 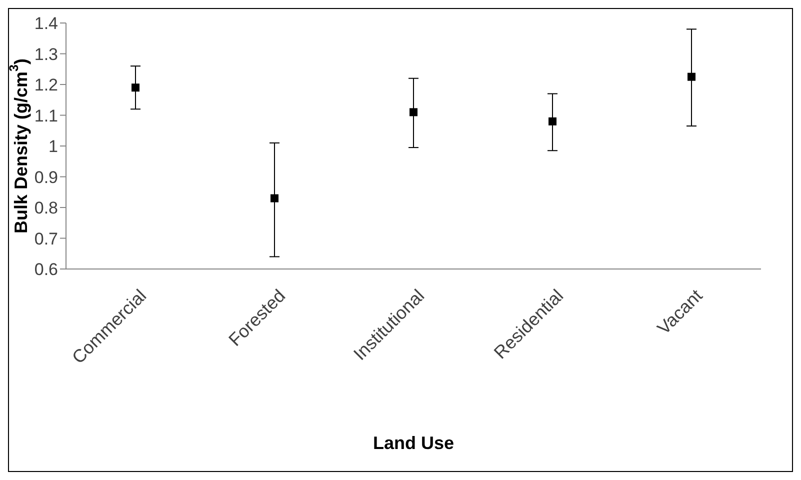 What do you see at coordinates (46, 238) in the screenshot?
I see `y-tick-label: 0.7` at bounding box center [46, 238].